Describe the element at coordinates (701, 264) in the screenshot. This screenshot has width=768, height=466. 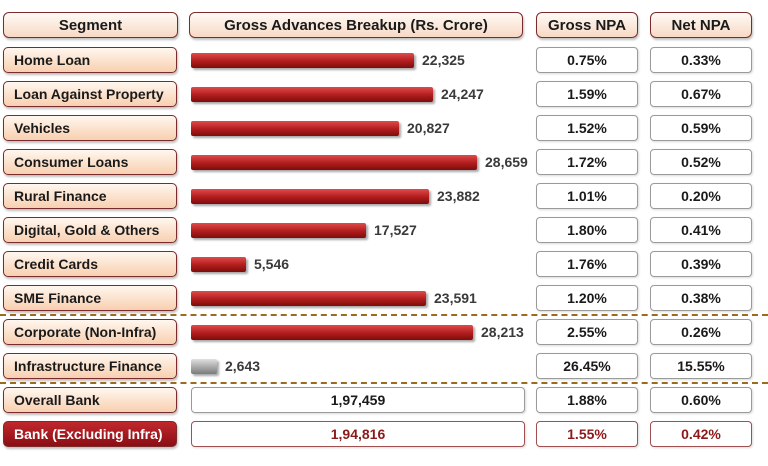
I see `net-npa-cell: 0.39%` at that location.